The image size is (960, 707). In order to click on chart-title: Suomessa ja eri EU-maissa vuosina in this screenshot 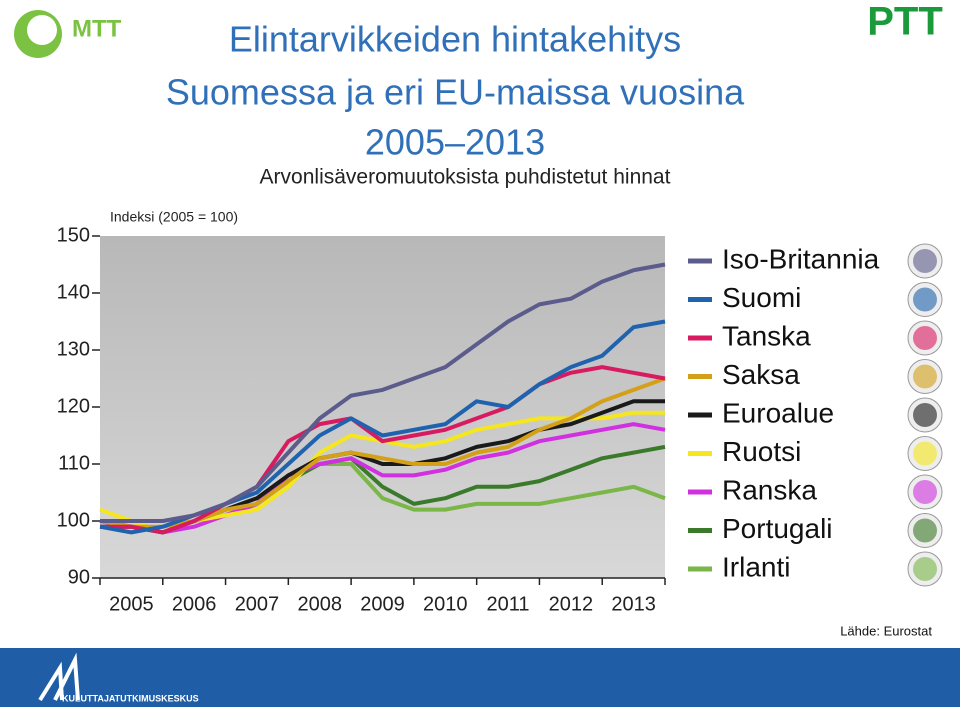, I will do `click(455, 92)`.